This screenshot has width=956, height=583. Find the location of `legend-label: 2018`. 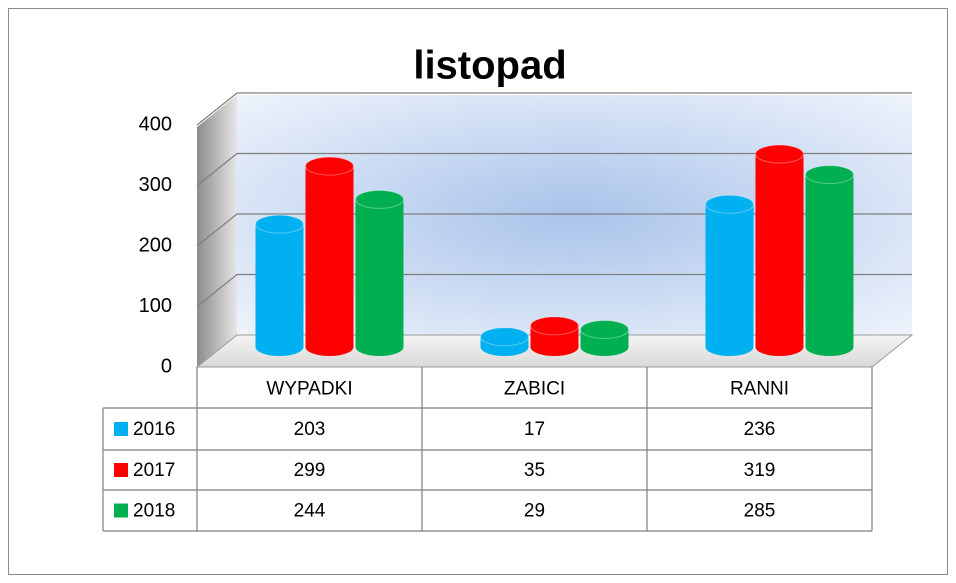

legend-label: 2018 is located at coordinates (154, 511).